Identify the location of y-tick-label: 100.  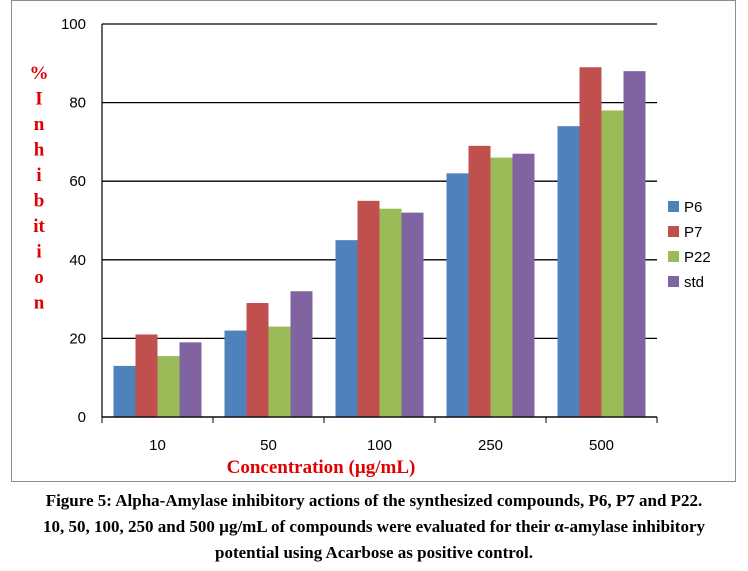
(73, 24).